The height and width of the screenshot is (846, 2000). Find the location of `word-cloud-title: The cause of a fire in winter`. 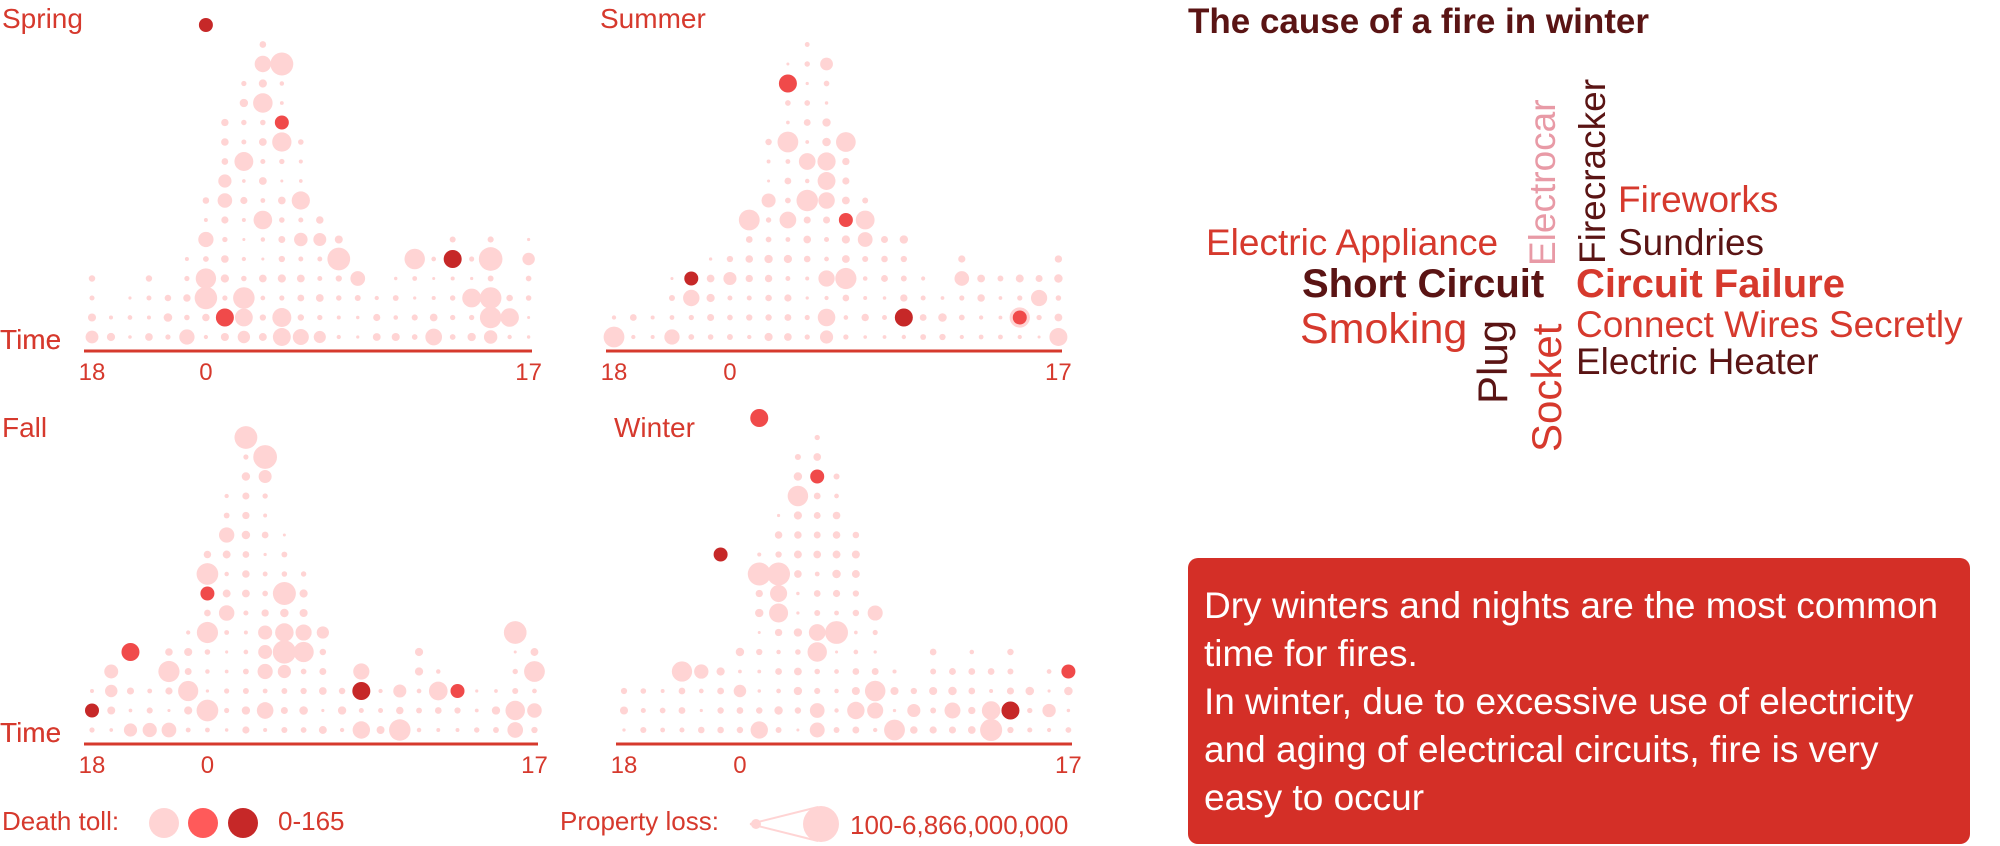

word-cloud-title: The cause of a fire in winter is located at coordinates (1418, 21).